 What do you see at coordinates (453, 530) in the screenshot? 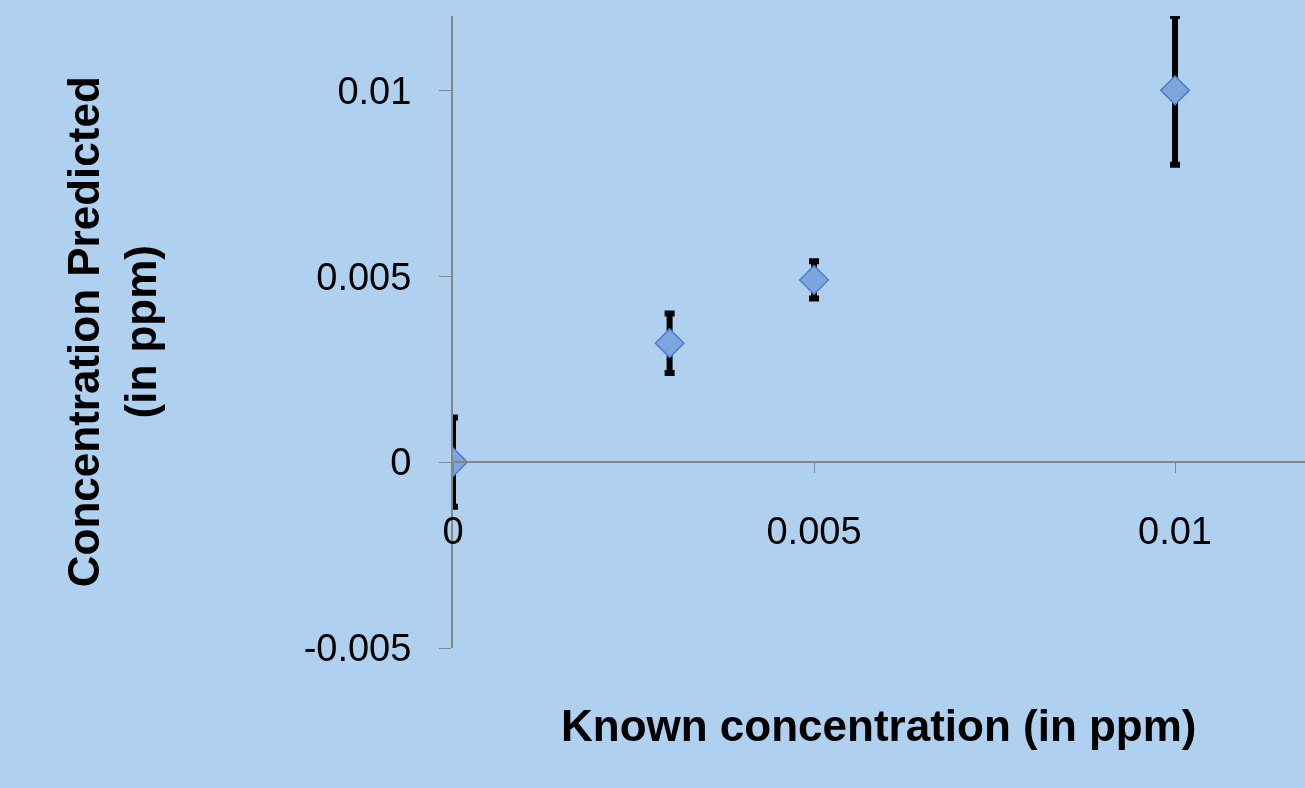
I see `x-tick-label: 0` at bounding box center [453, 530].